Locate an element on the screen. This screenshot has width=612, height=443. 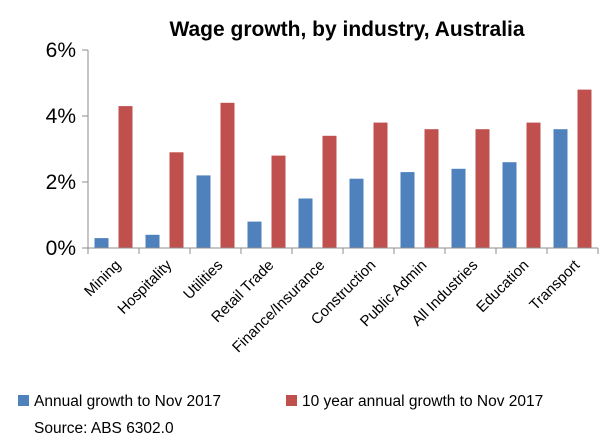
bar-ten-year-construction is located at coordinates (380, 185).